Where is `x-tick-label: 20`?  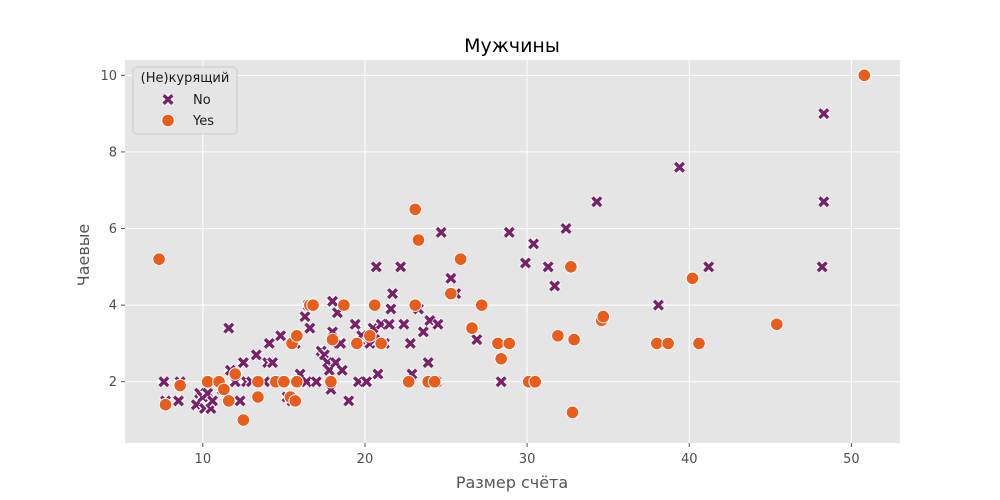 x-tick-label: 20 is located at coordinates (365, 459).